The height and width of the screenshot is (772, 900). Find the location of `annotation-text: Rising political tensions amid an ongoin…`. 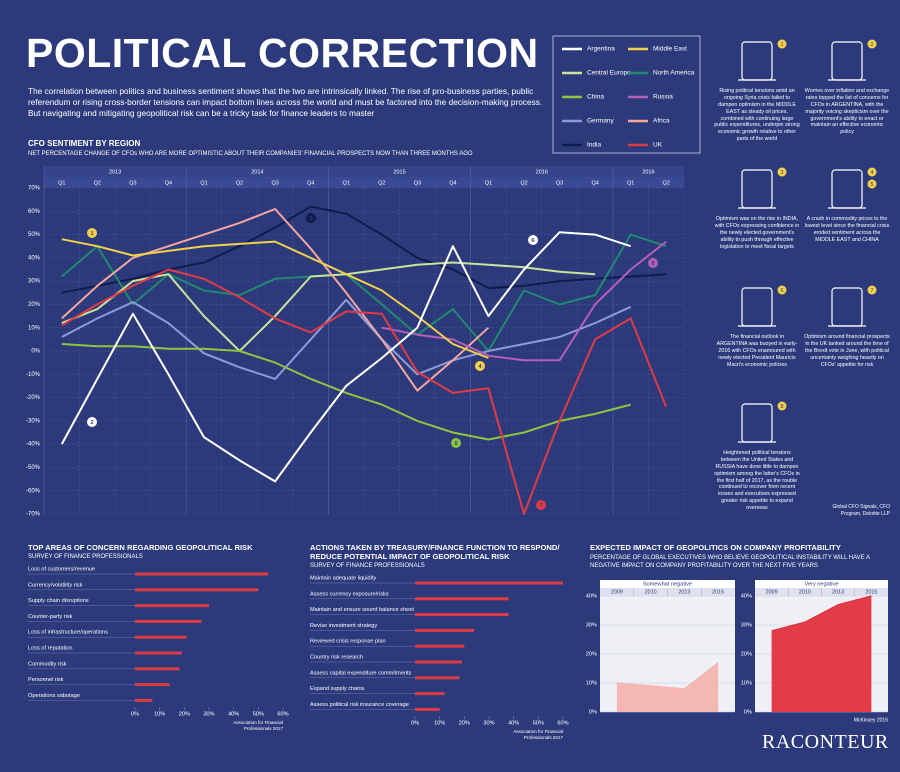

annotation-text: Rising political tensions amid an ongoin… is located at coordinates (757, 115).